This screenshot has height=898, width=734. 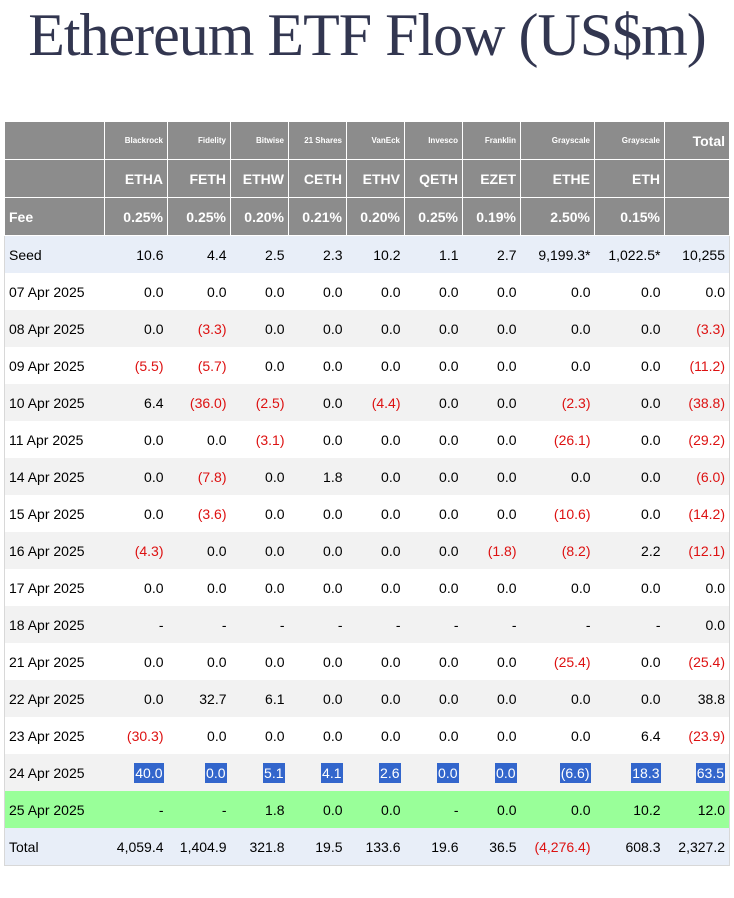 What do you see at coordinates (383, 846) in the screenshot?
I see `flow-value: 133.6` at bounding box center [383, 846].